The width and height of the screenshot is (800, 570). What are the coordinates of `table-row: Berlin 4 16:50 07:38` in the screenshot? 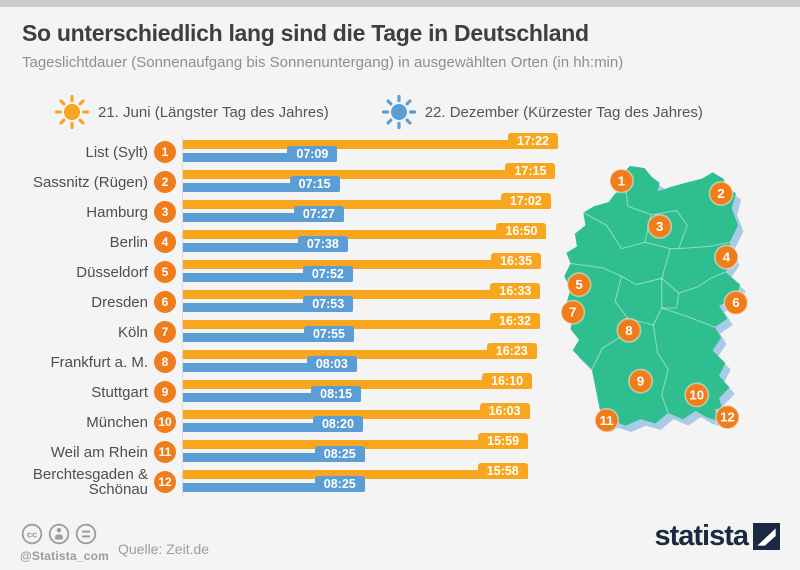 It's located at (290, 240).